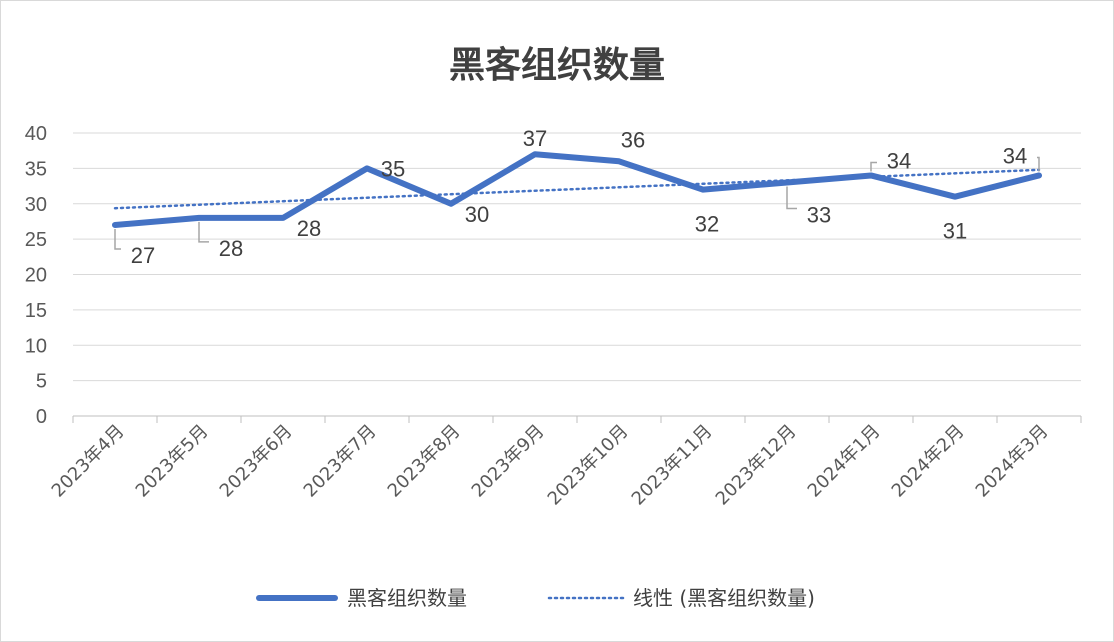 This screenshot has width=1114, height=642. What do you see at coordinates (340, 461) in the screenshot?
I see `x-tick-label: 2023年7月` at bounding box center [340, 461].